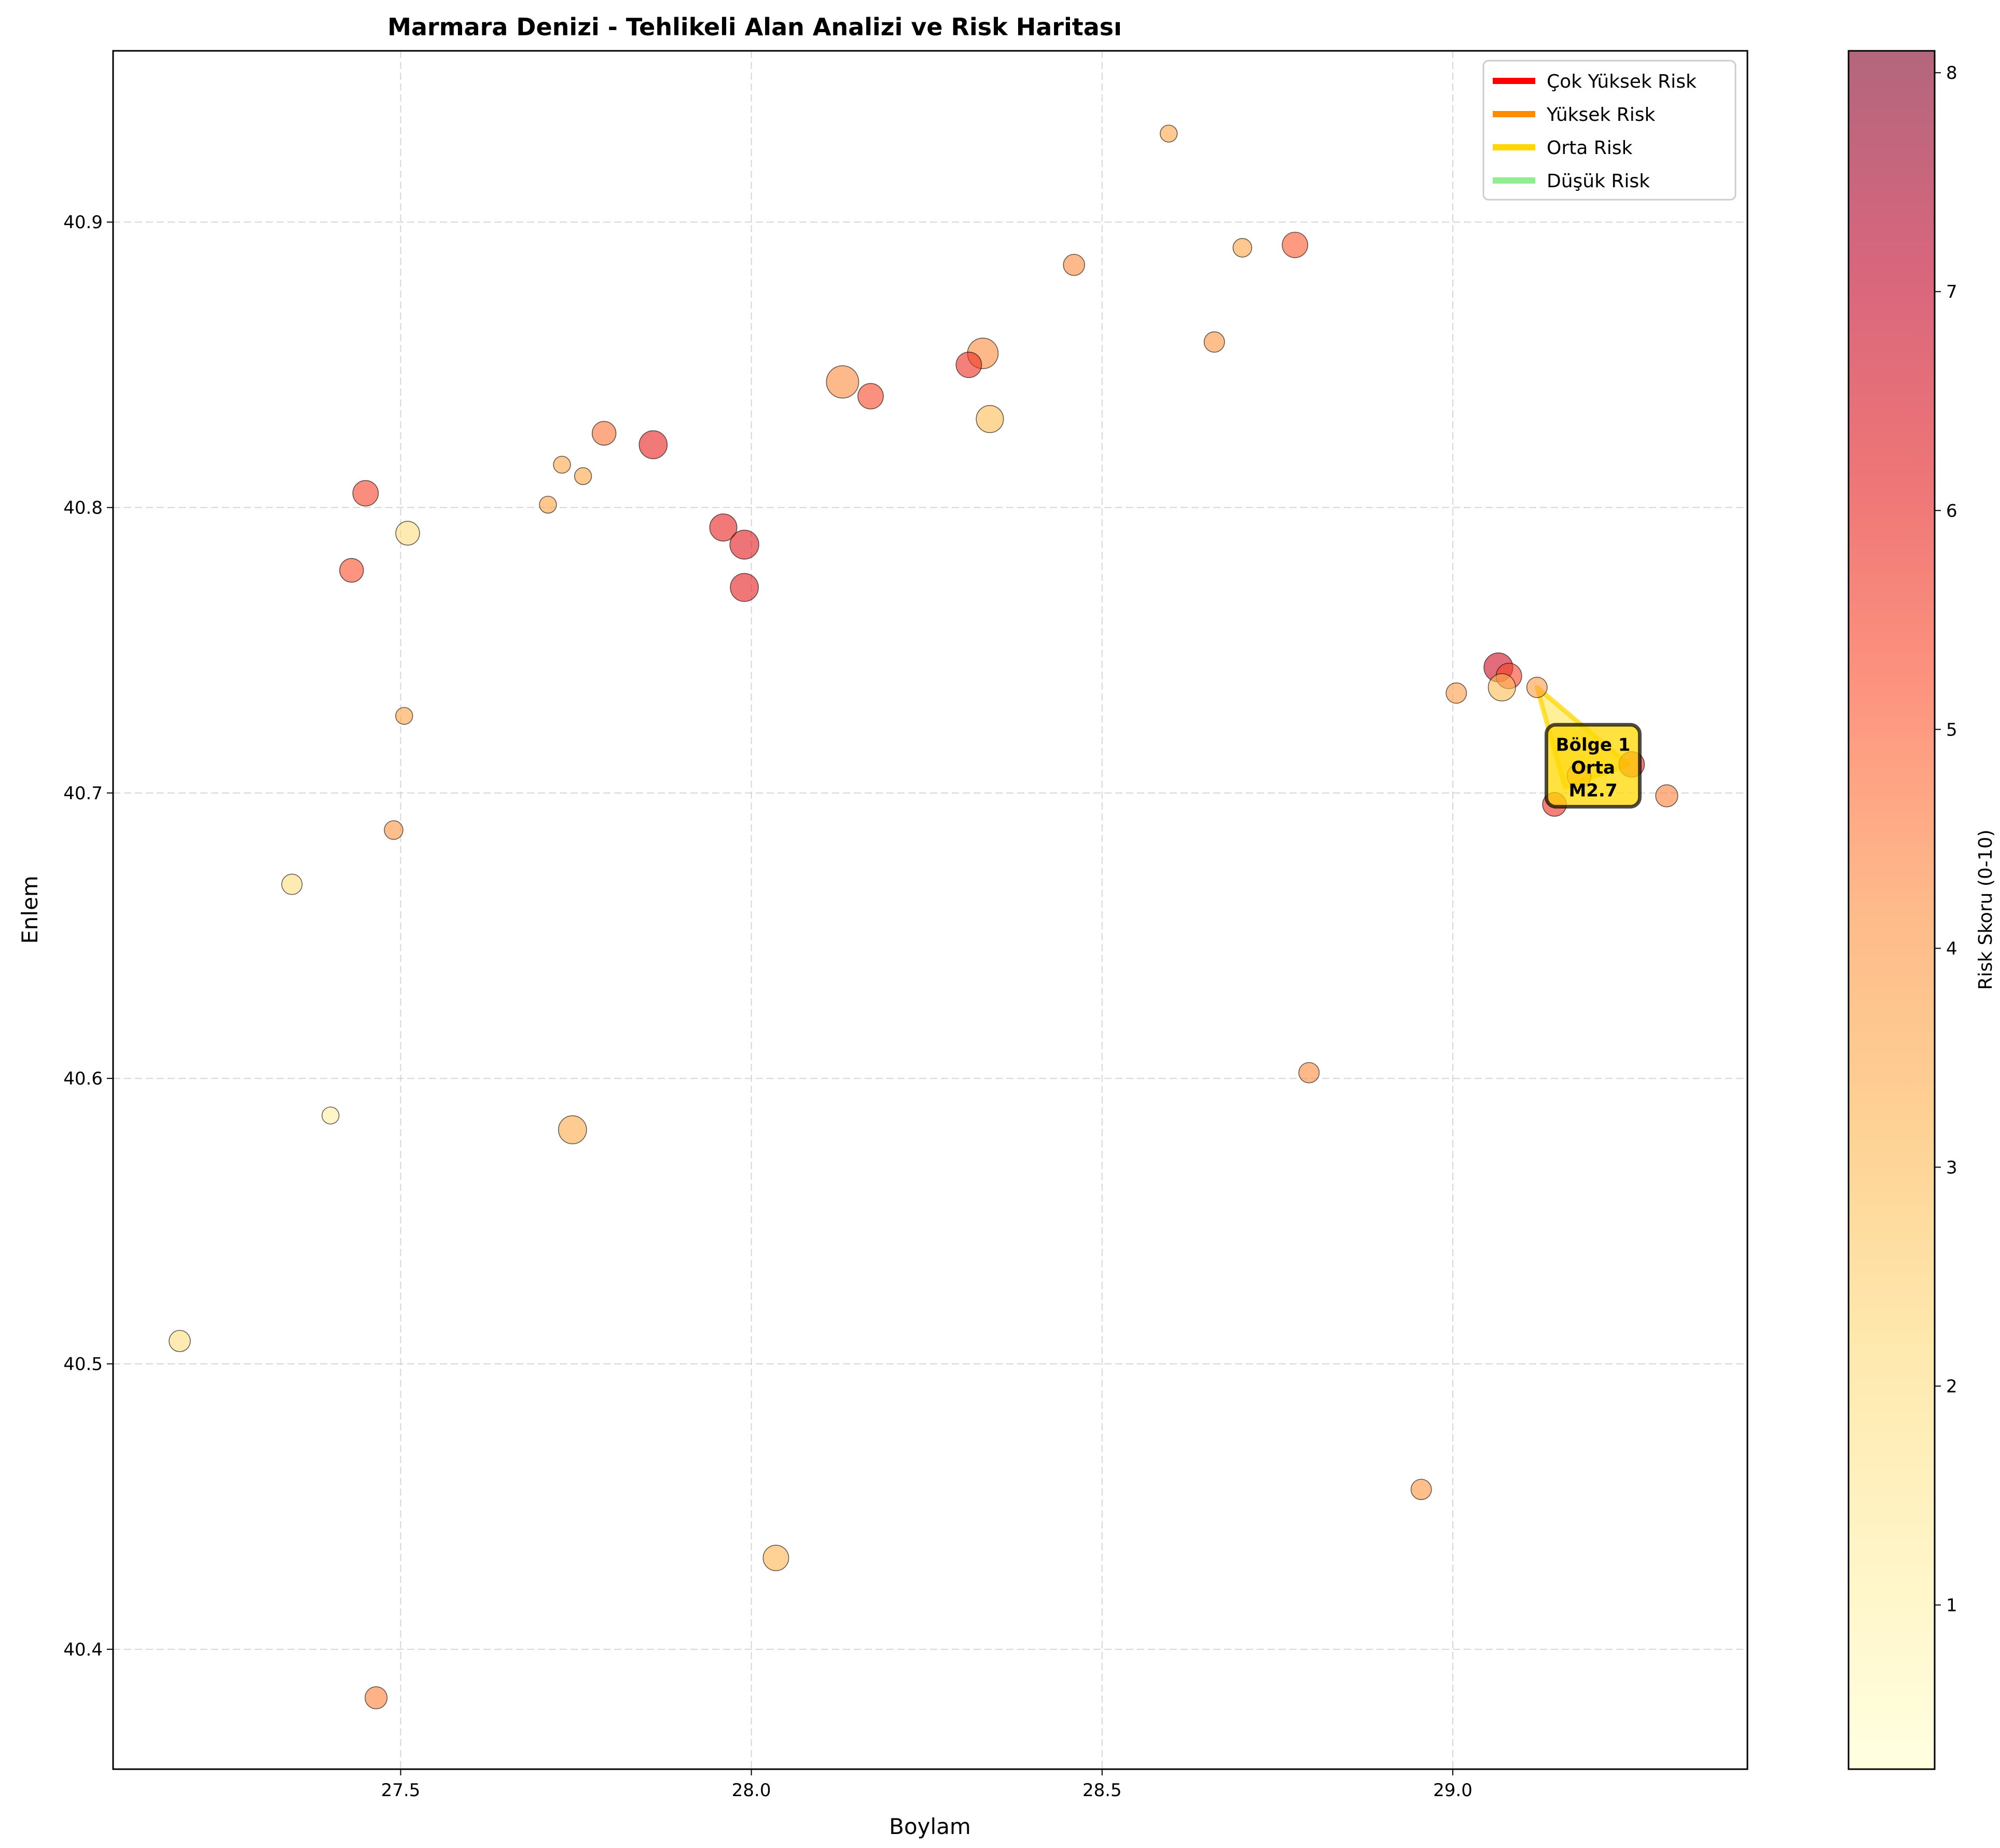 The image size is (2000, 1848). I want to click on colorbar: 1 2 3 4 5 6 7 8 Risk Skoru (0-10), so click(1922, 910).